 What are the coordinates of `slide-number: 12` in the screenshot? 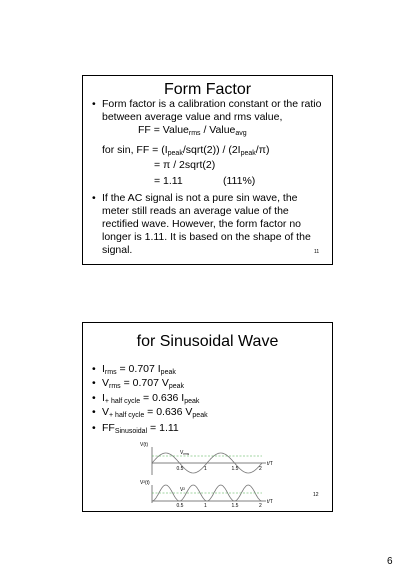 It's located at (316, 495).